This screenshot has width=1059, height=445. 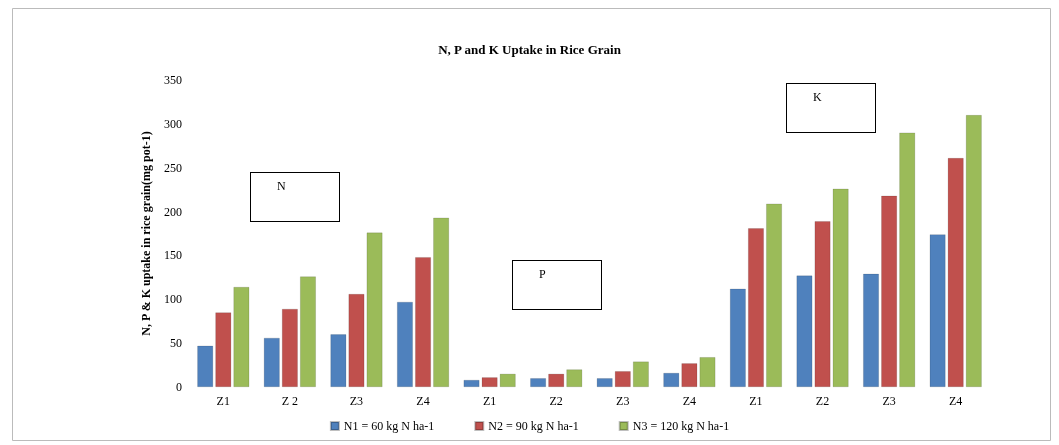 I want to click on annotation: N, so click(x=281, y=186).